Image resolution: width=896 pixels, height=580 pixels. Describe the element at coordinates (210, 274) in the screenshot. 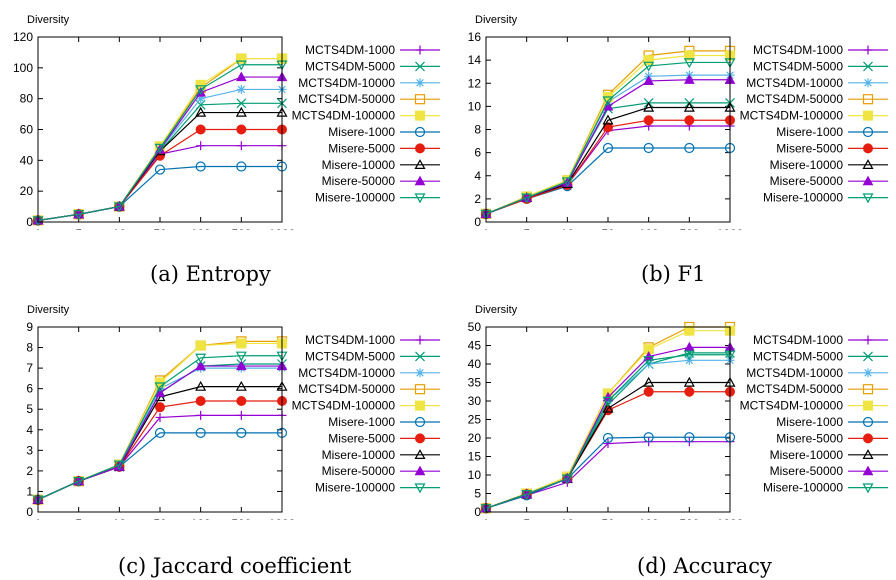

I see `caption-entropy: (a) Entropy` at that location.